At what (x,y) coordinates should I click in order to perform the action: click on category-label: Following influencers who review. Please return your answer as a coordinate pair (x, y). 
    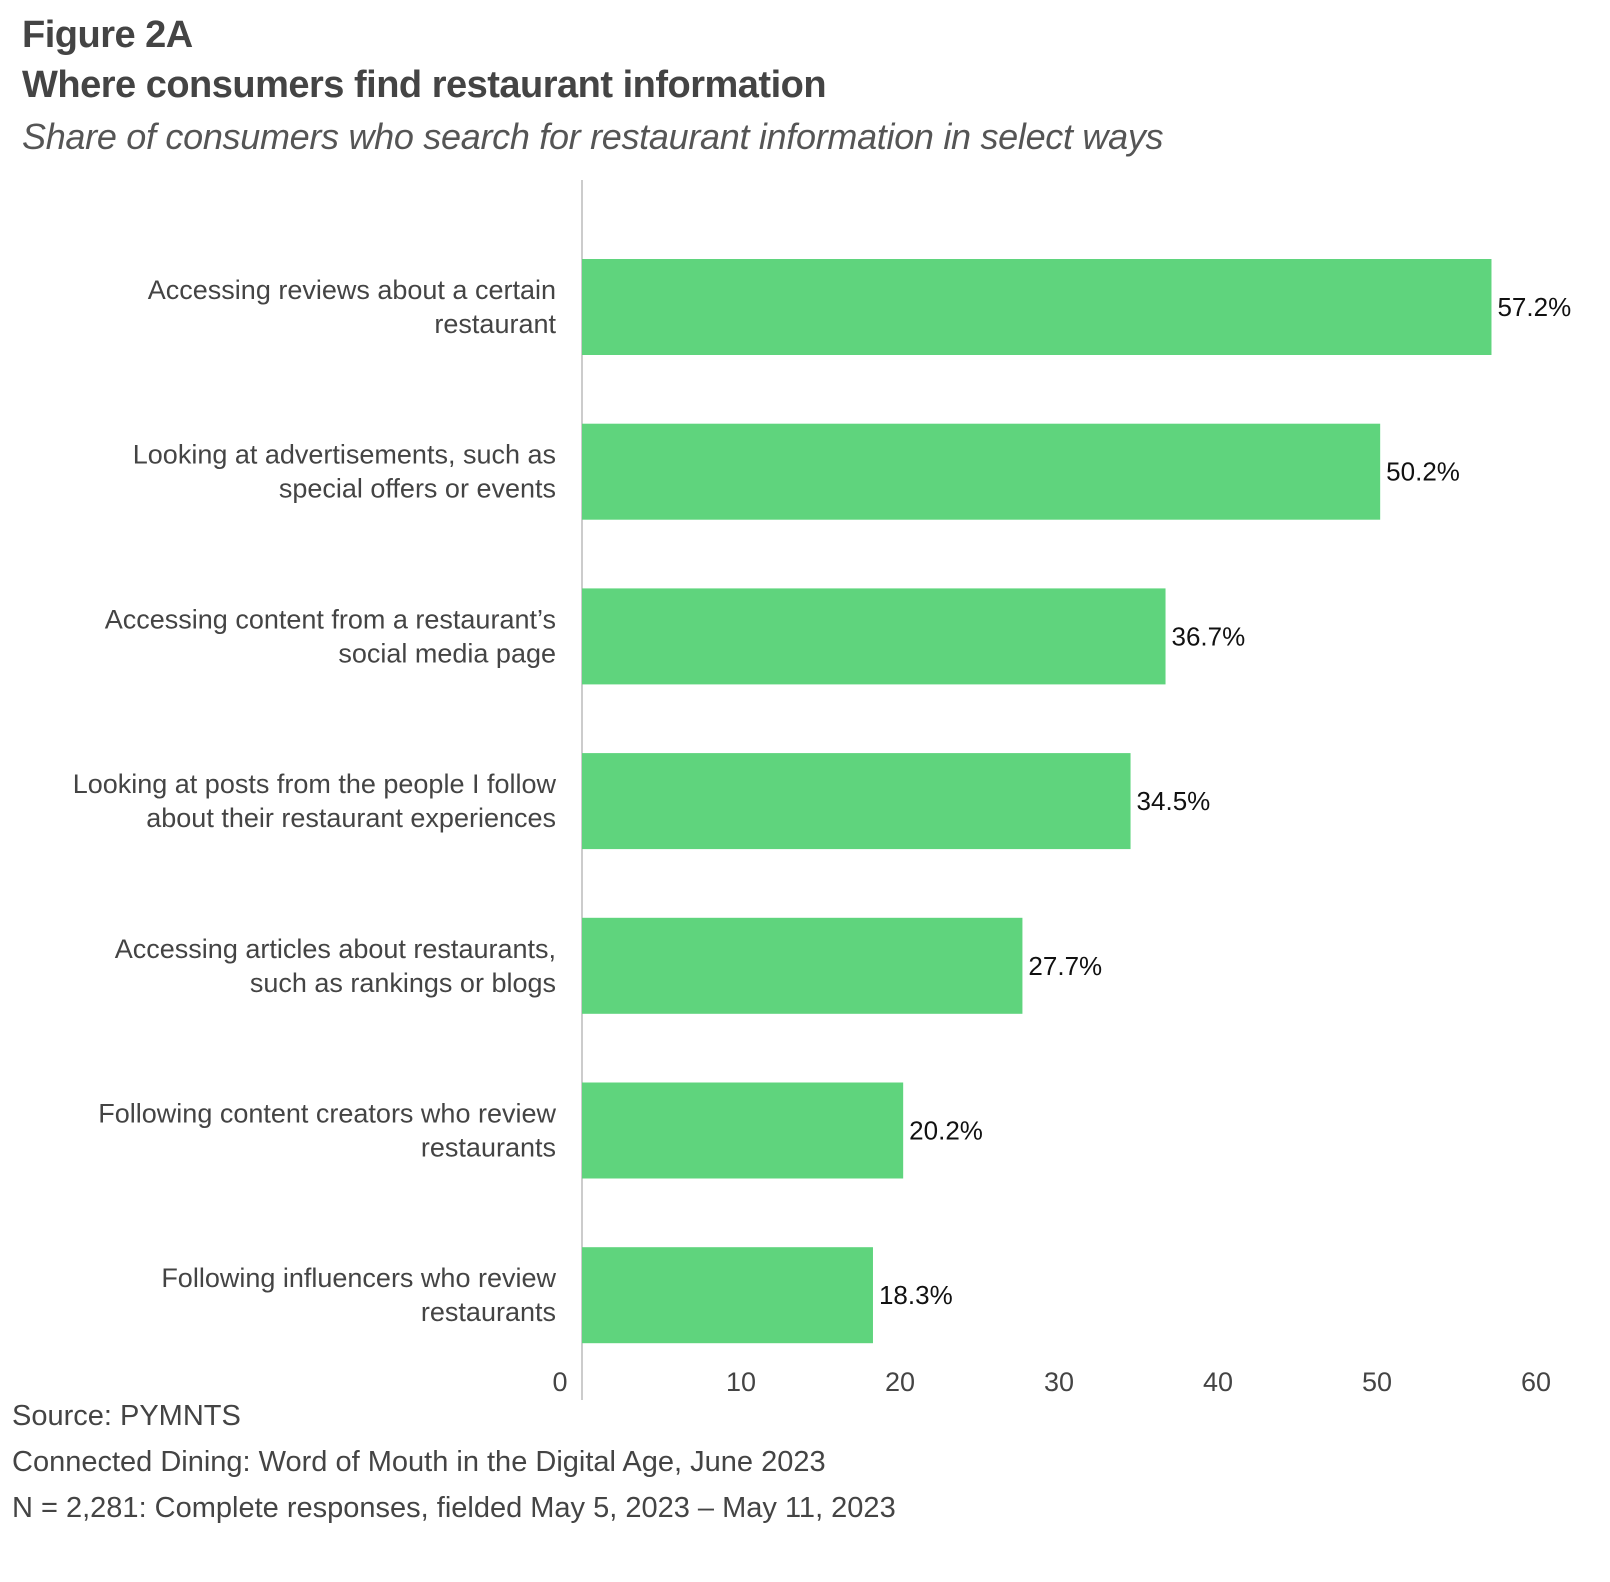
    Looking at the image, I should click on (358, 1278).